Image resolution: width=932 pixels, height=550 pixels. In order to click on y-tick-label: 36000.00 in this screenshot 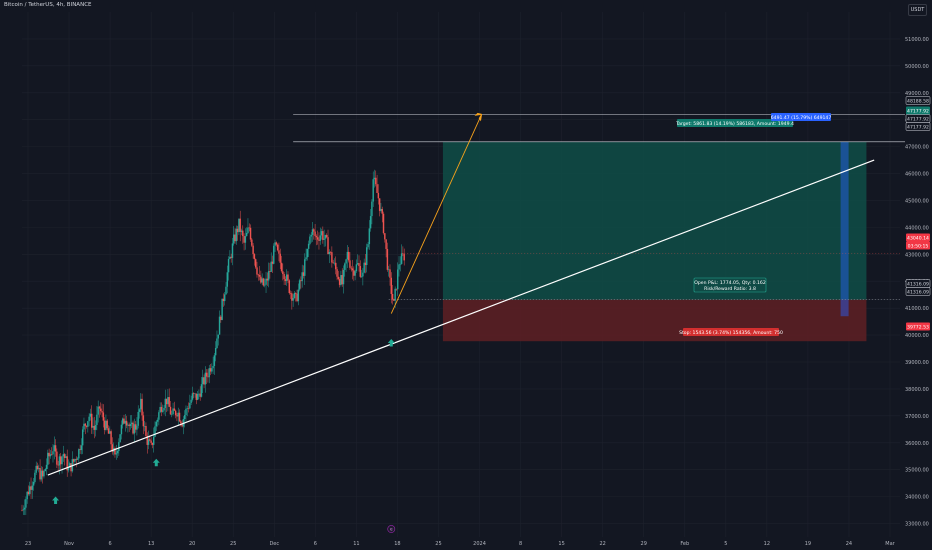, I will do `click(917, 444)`.